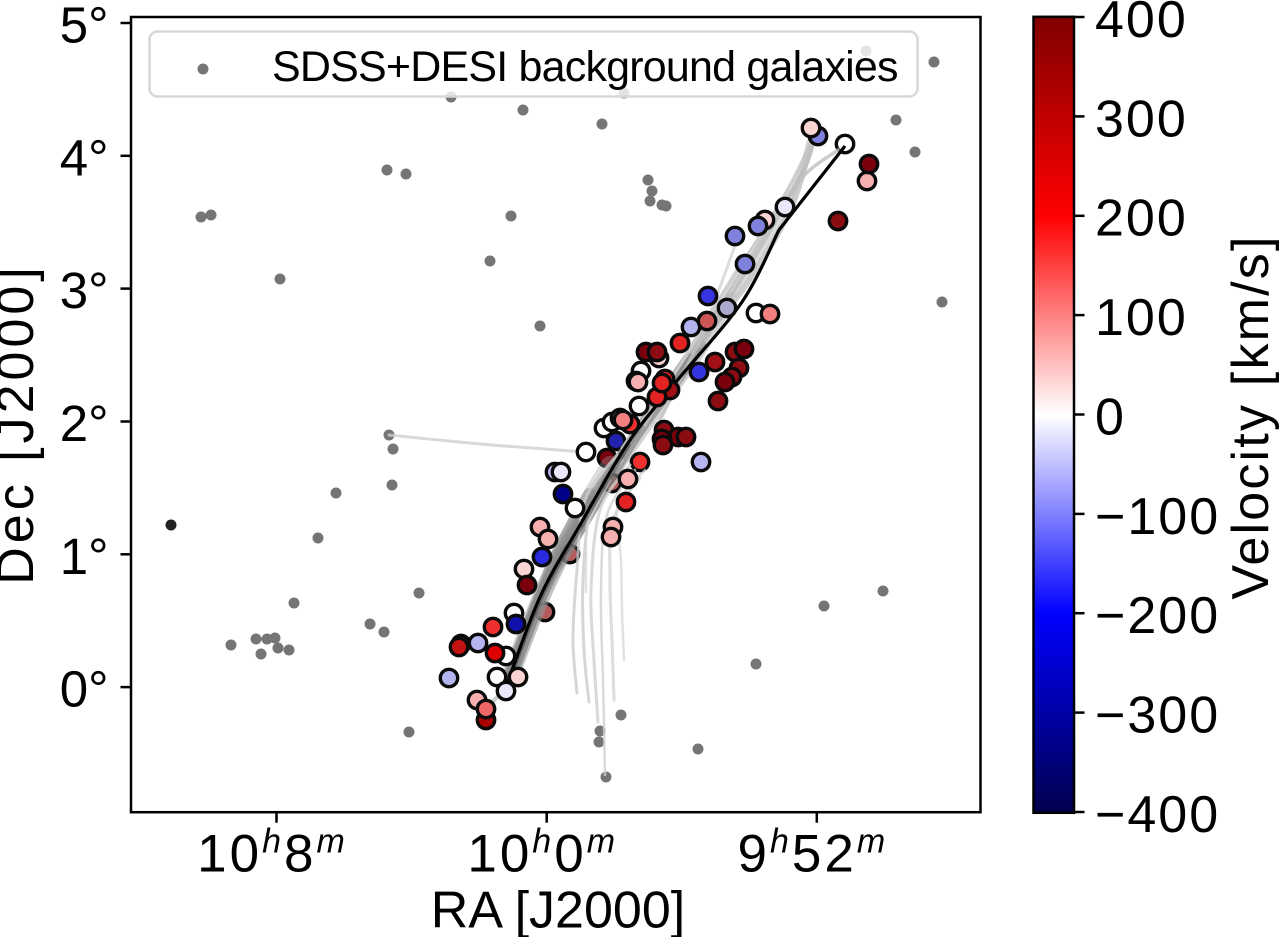 The width and height of the screenshot is (1280, 937). Describe the element at coordinates (84, 689) in the screenshot. I see `svg-text: 0°` at that location.